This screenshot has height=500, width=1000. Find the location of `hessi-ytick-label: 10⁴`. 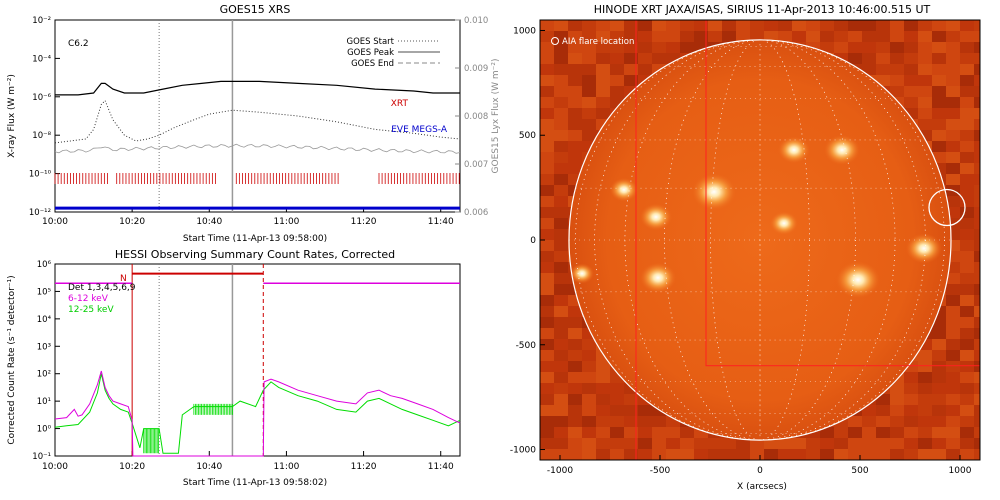

hessi-ytick-label: 10⁴ is located at coordinates (44, 320).